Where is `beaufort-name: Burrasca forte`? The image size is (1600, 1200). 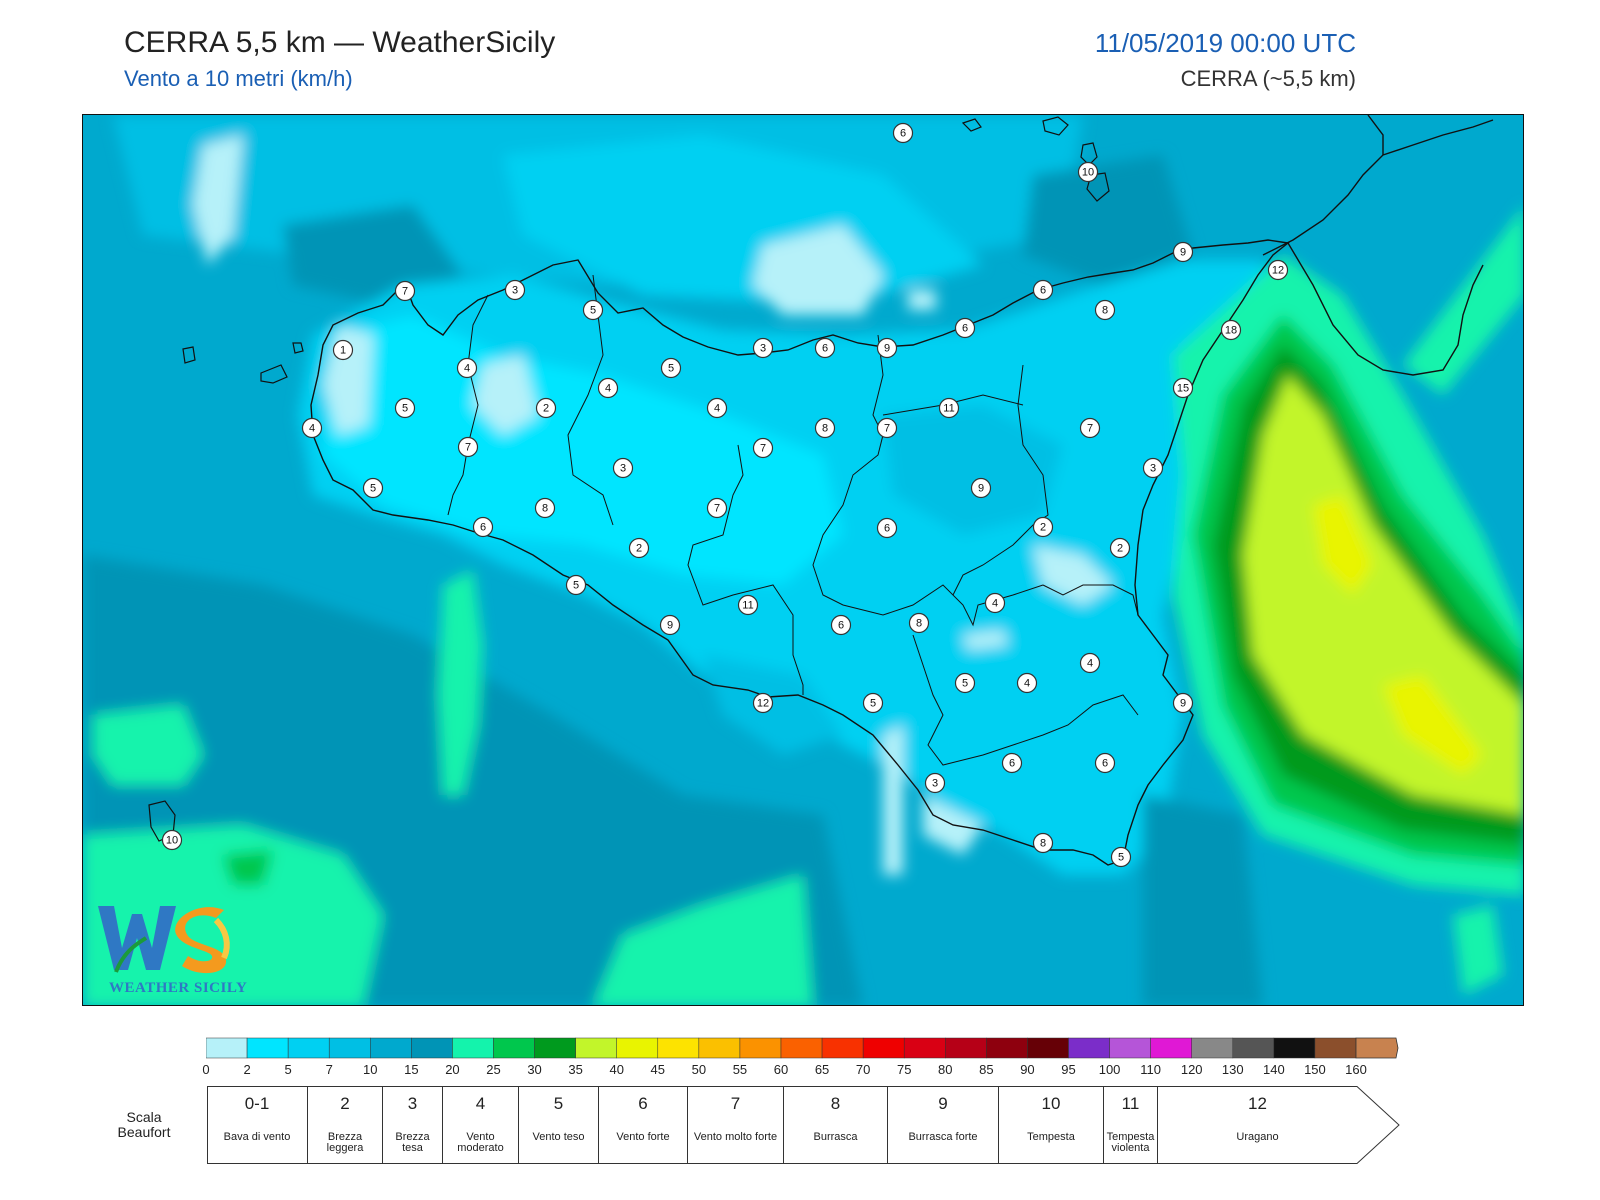 beaufort-name: Burrasca forte is located at coordinates (943, 1137).